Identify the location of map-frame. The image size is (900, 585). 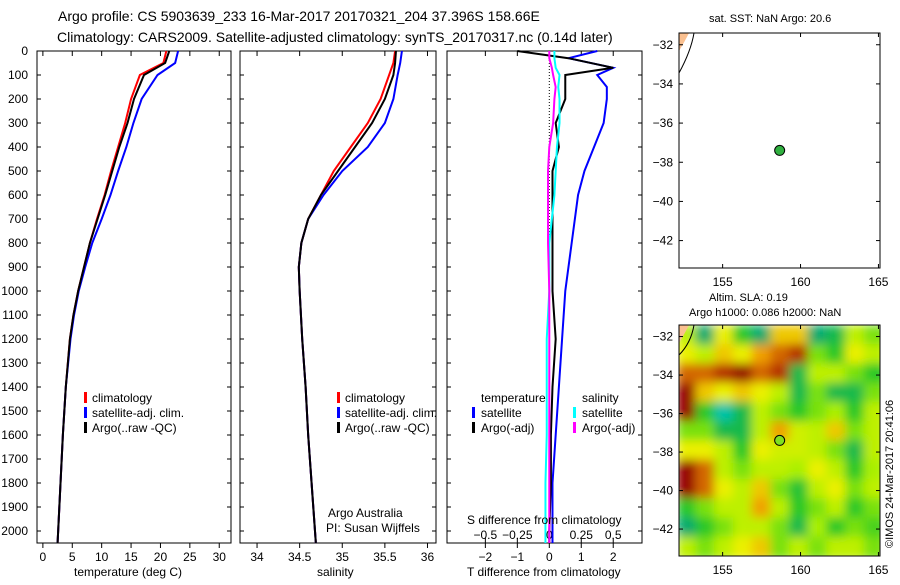
(779, 150).